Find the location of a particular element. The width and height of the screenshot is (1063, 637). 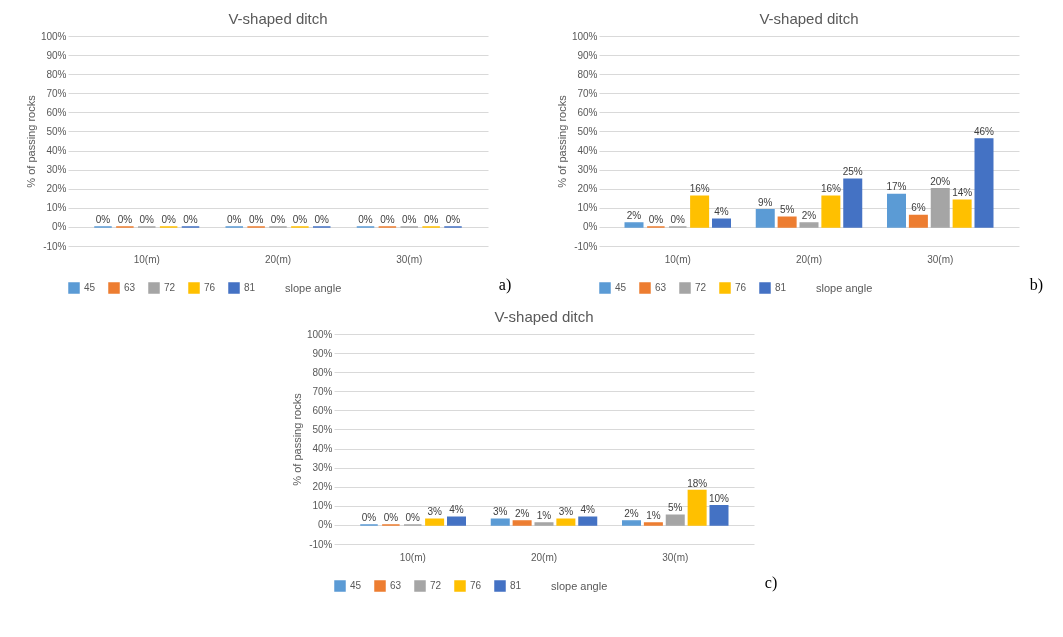

data-label: 3% is located at coordinates (434, 512).